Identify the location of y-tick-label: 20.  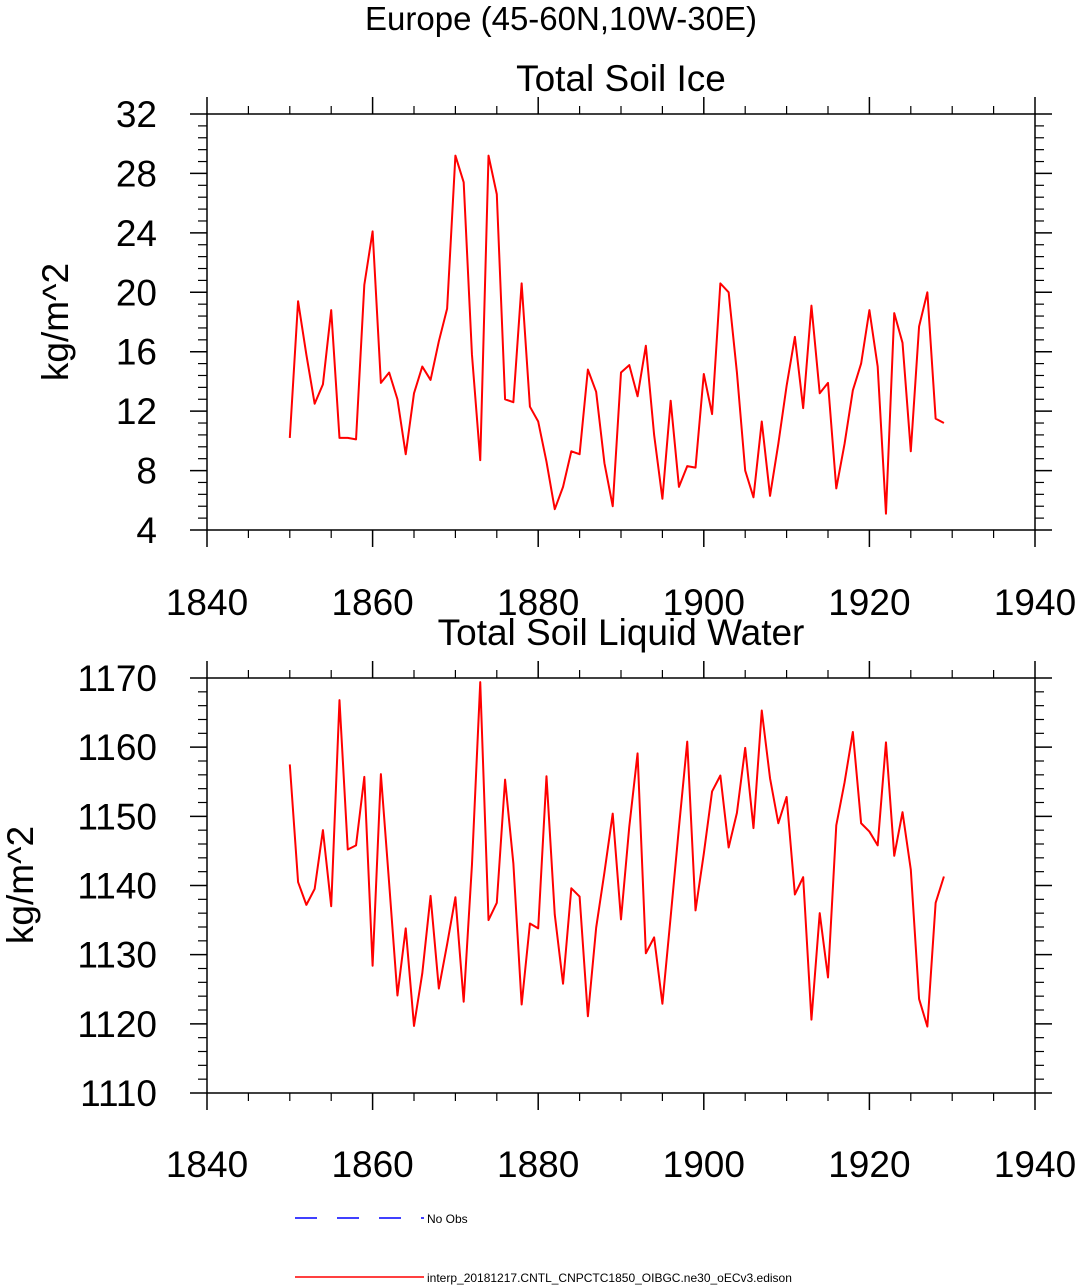
(136, 292).